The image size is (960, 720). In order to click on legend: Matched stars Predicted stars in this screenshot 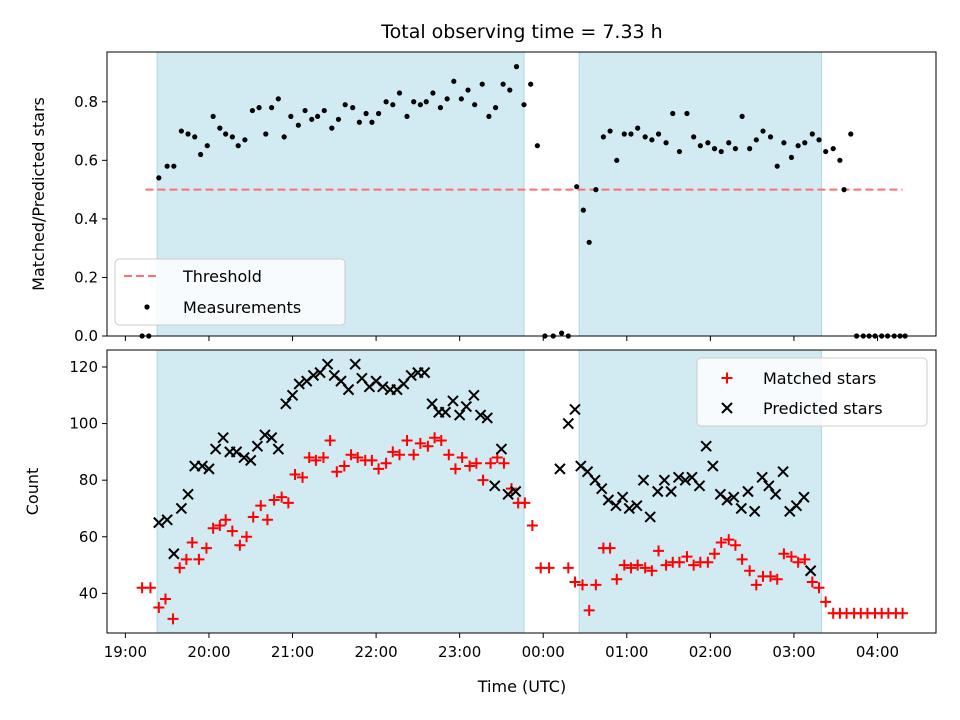, I will do `click(812, 392)`.